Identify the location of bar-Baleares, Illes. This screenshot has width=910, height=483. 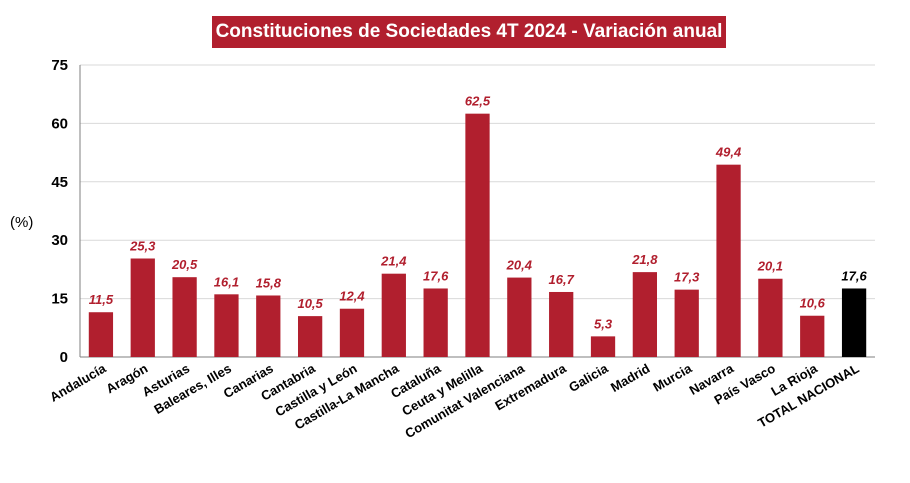
(226, 325).